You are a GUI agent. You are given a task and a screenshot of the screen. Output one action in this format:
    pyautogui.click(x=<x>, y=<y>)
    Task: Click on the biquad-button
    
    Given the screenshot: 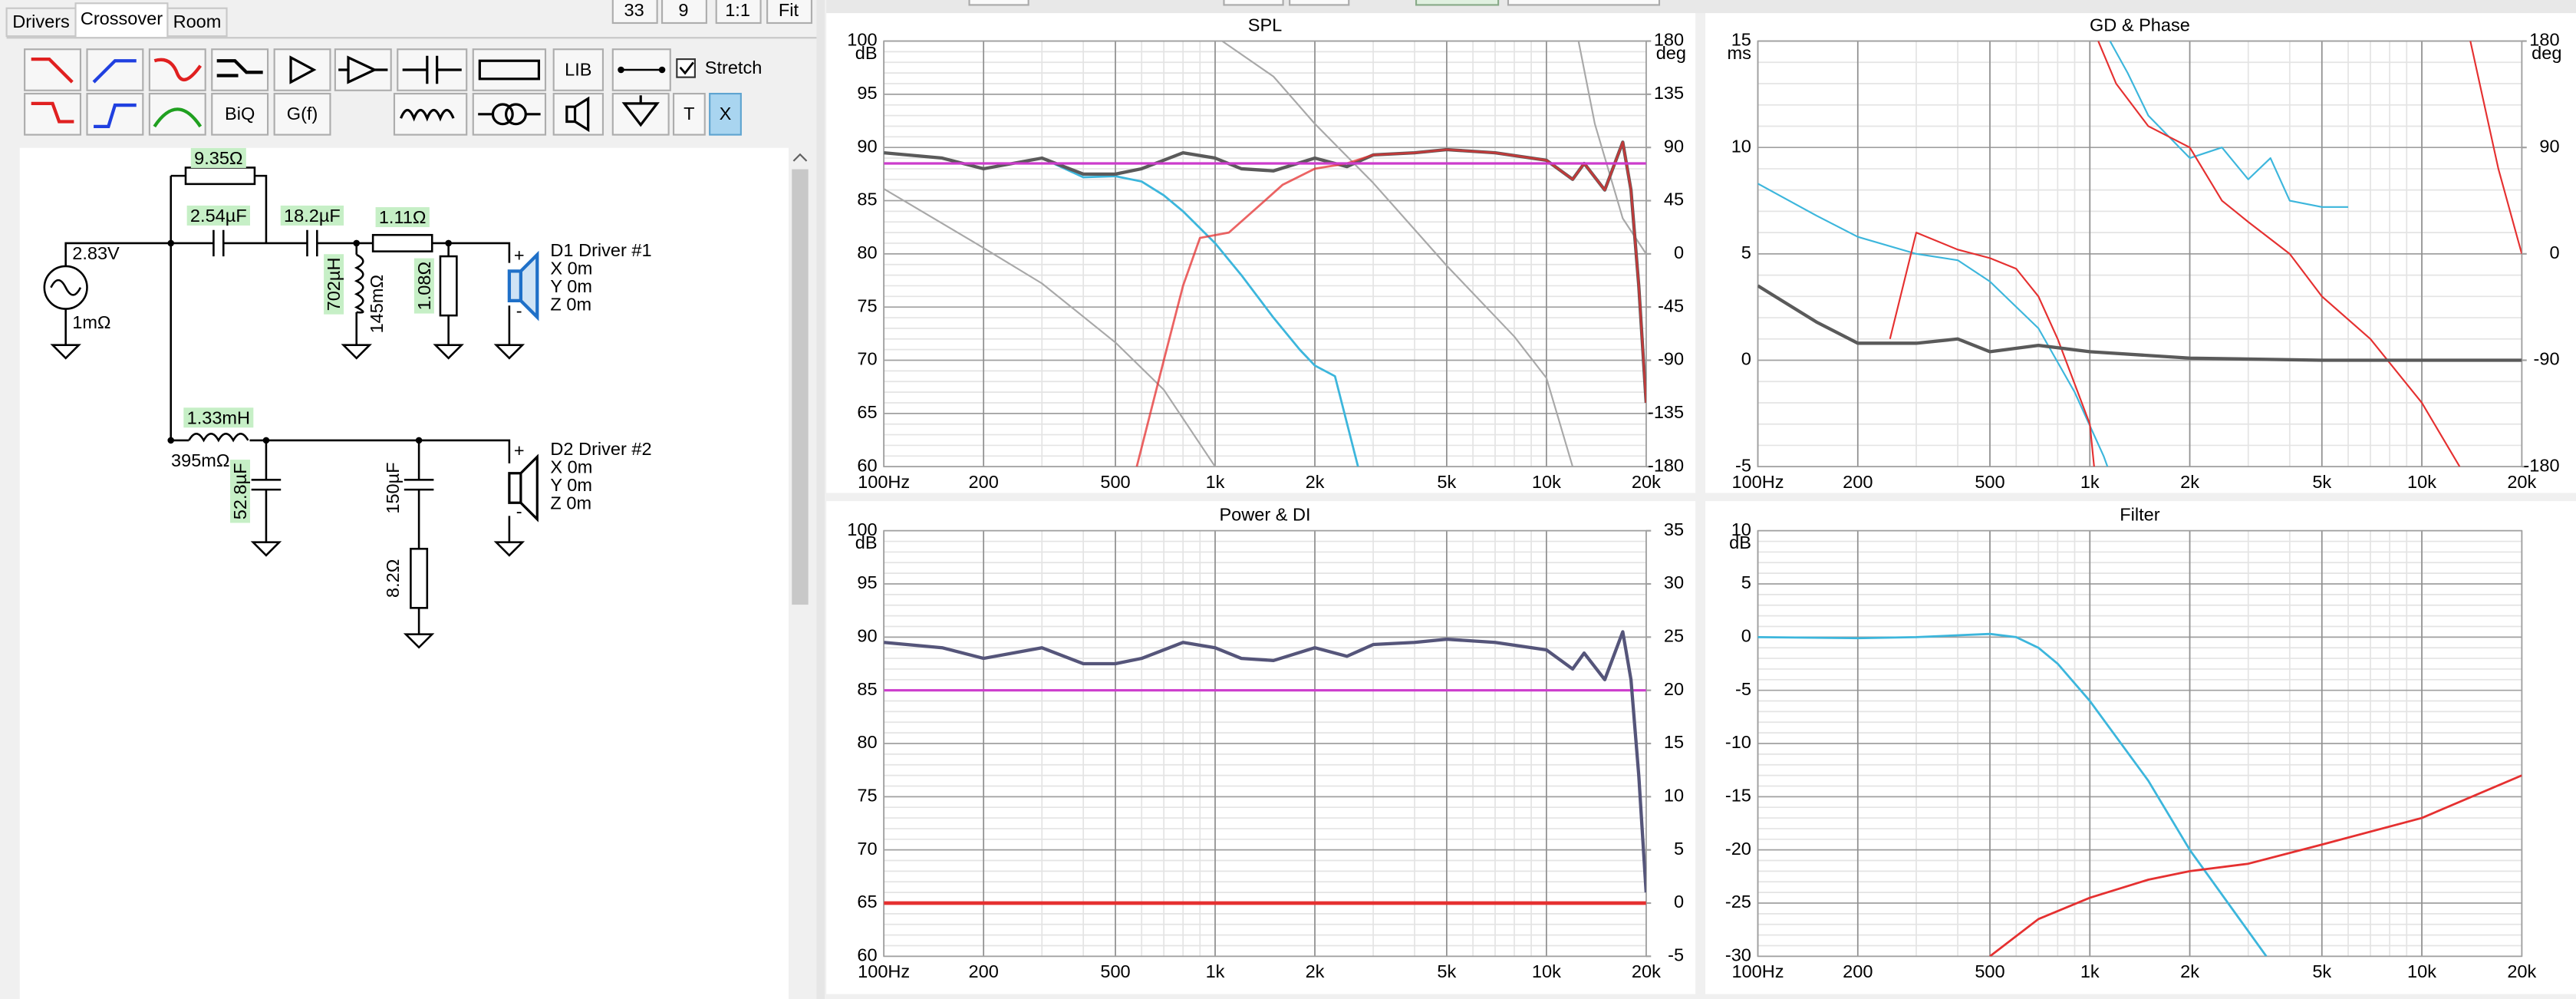 What is the action you would take?
    pyautogui.click(x=240, y=114)
    